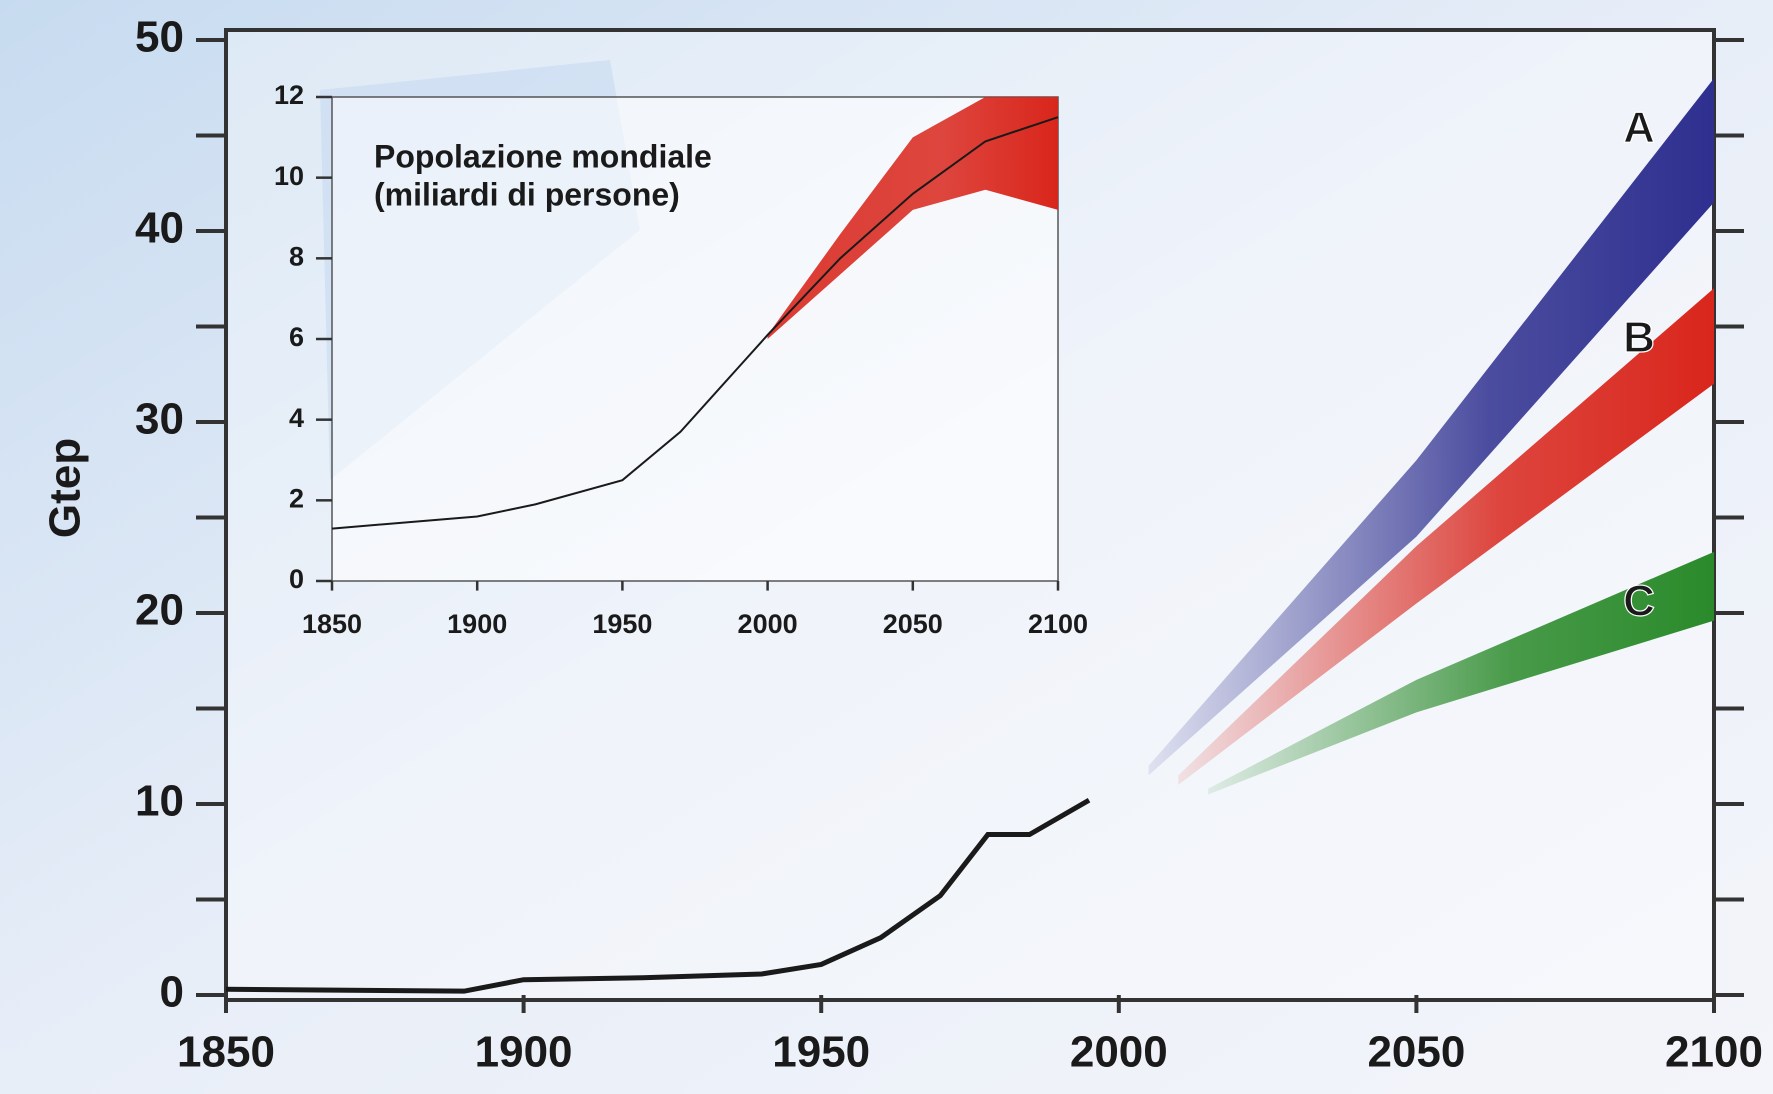  Describe the element at coordinates (289, 95) in the screenshot. I see `y-tick-label: 12` at that location.